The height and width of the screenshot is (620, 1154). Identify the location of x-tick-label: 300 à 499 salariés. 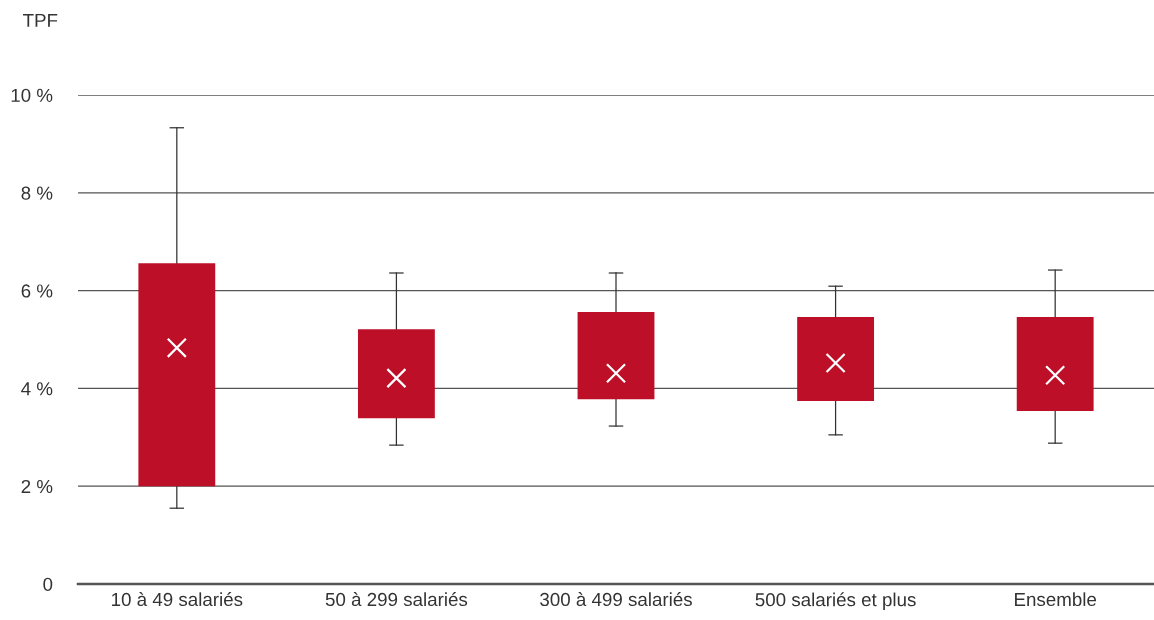
(616, 599).